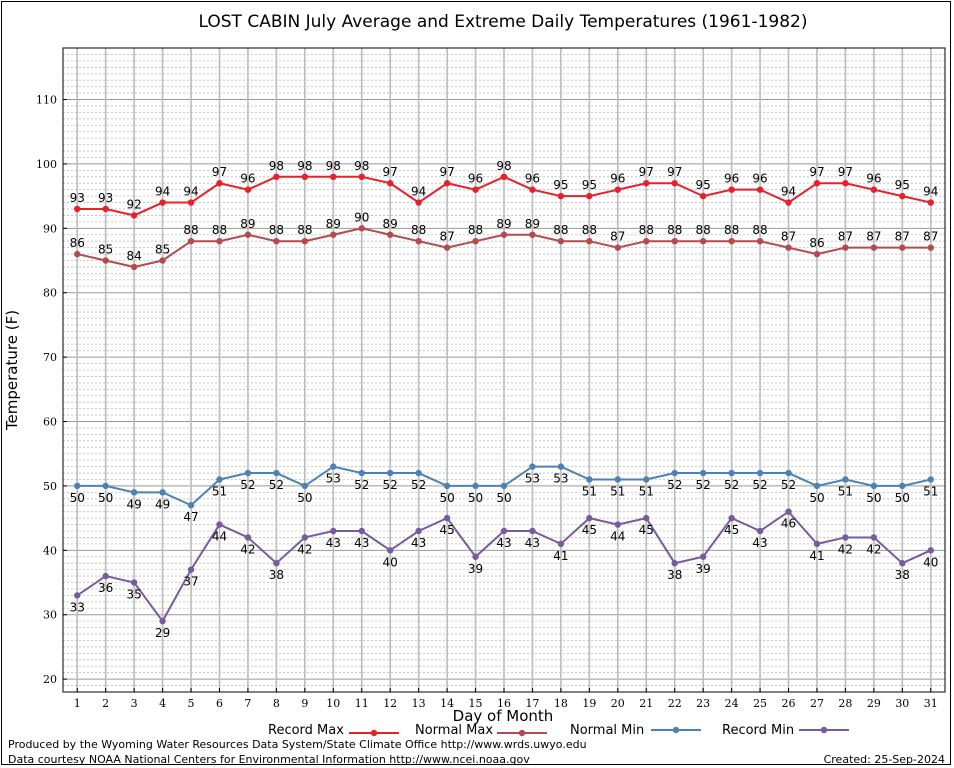 The image size is (954, 768). Describe the element at coordinates (824, 730) in the screenshot. I see `legend-marker-record-min` at that location.